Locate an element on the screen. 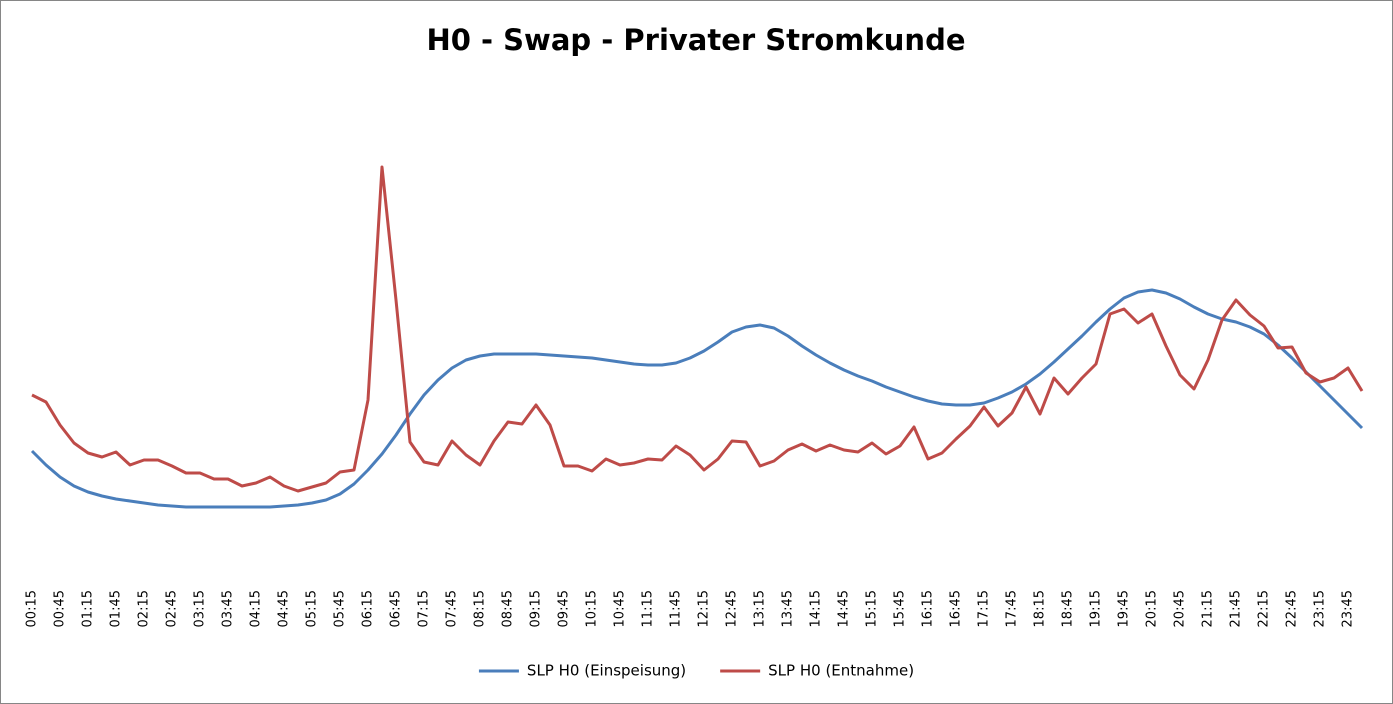 The image size is (1393, 704). x-tick-label: 14:45 is located at coordinates (844, 608).